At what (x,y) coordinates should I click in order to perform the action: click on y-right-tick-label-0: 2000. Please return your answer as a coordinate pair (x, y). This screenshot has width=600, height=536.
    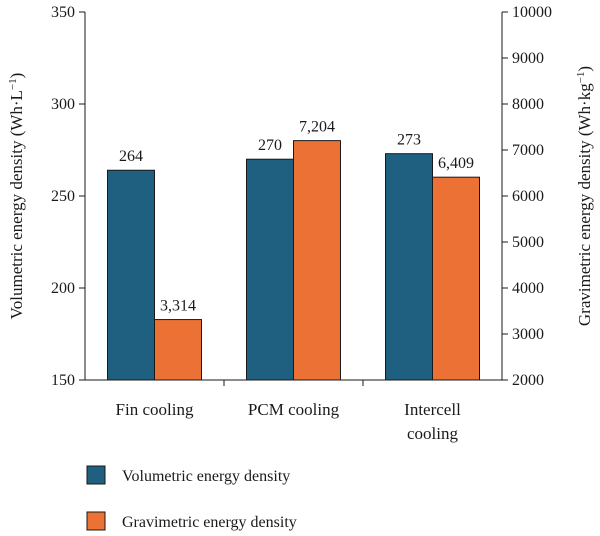
    Looking at the image, I should click on (528, 380).